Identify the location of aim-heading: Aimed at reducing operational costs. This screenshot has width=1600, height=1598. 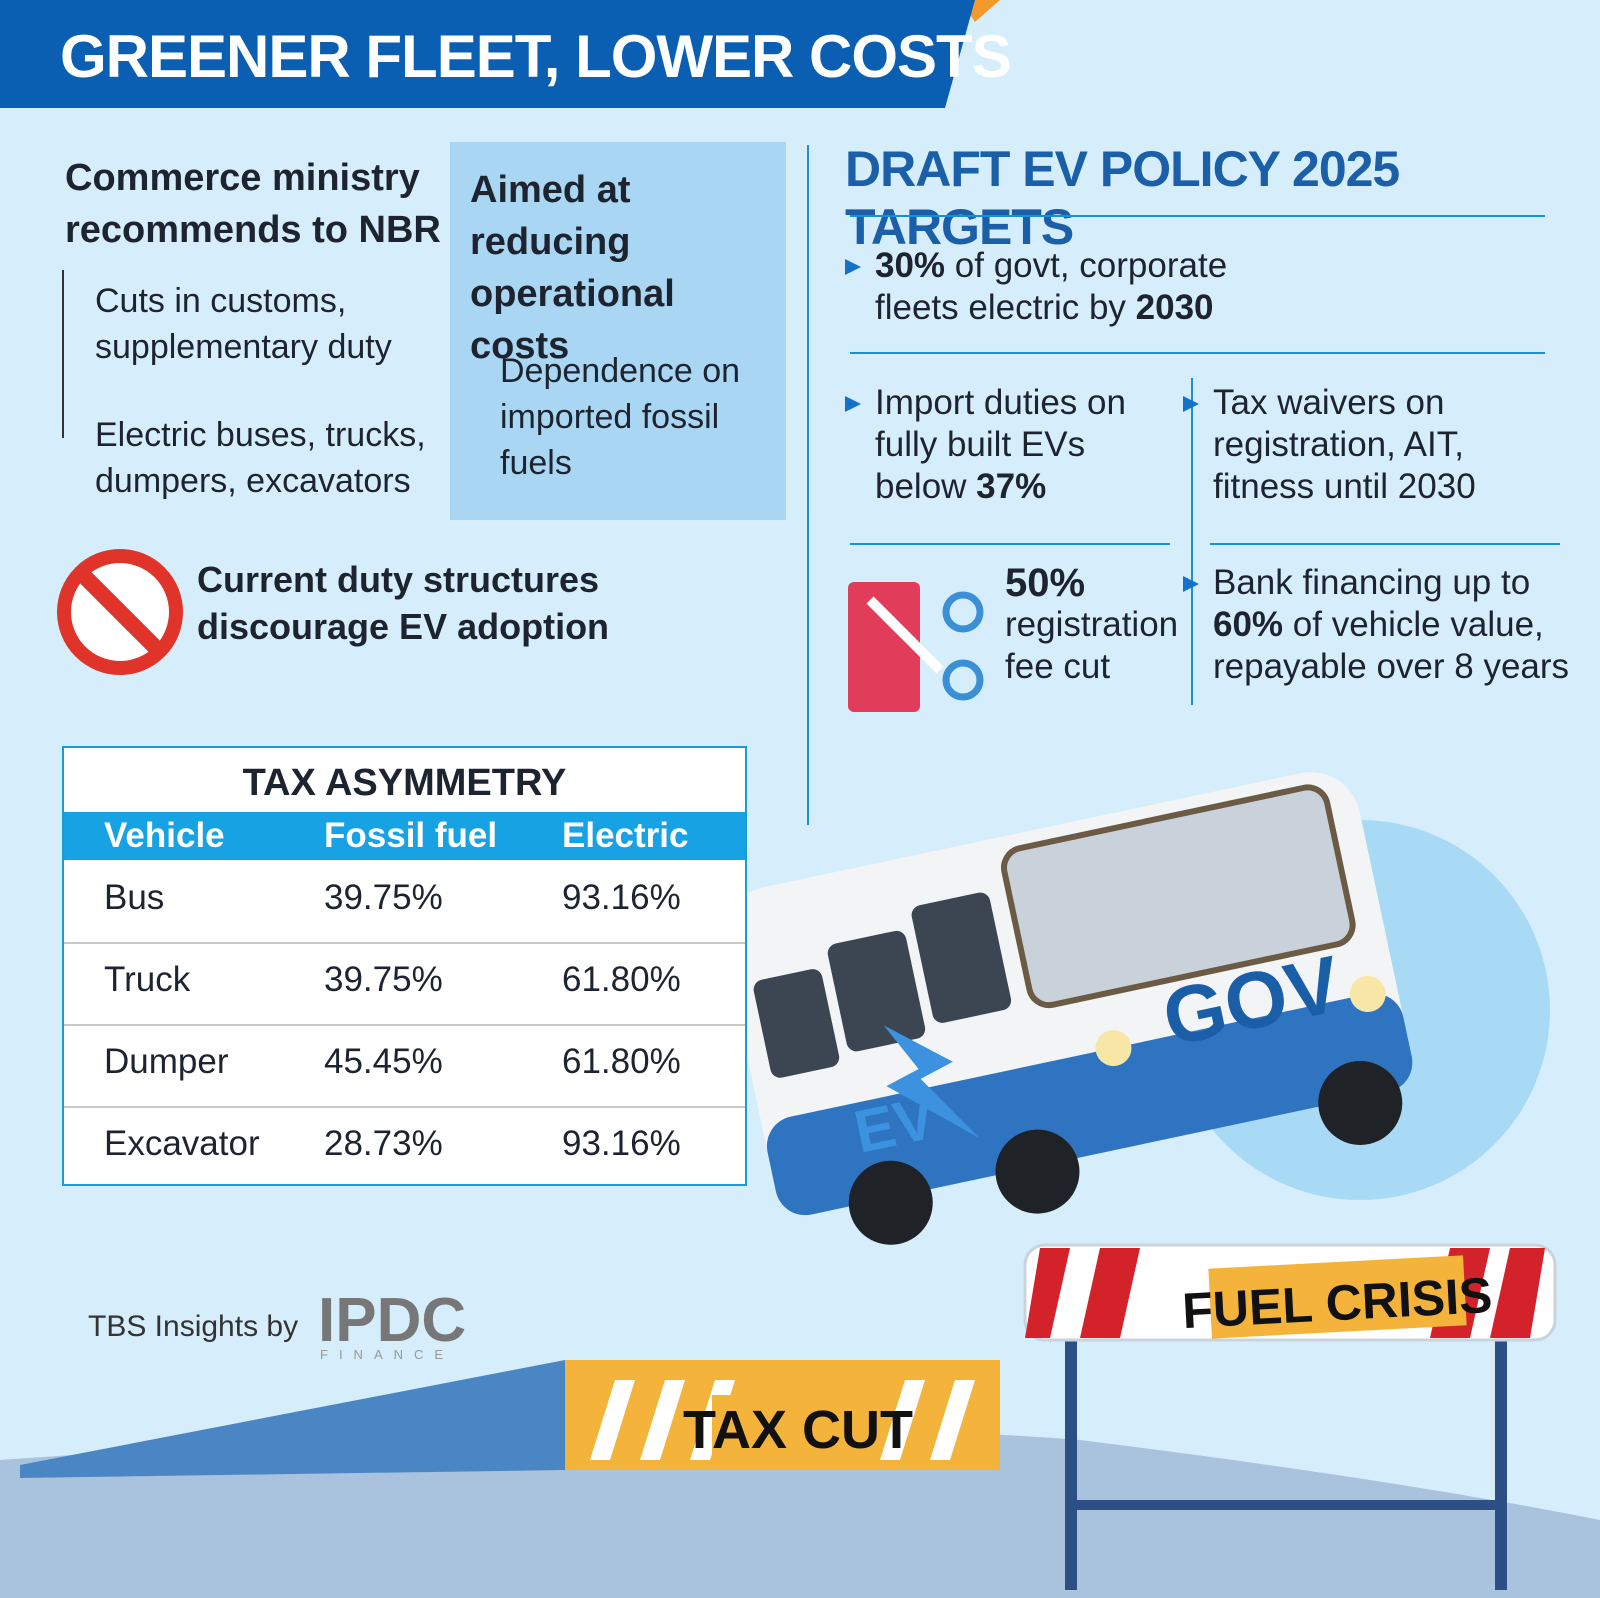
(572, 268).